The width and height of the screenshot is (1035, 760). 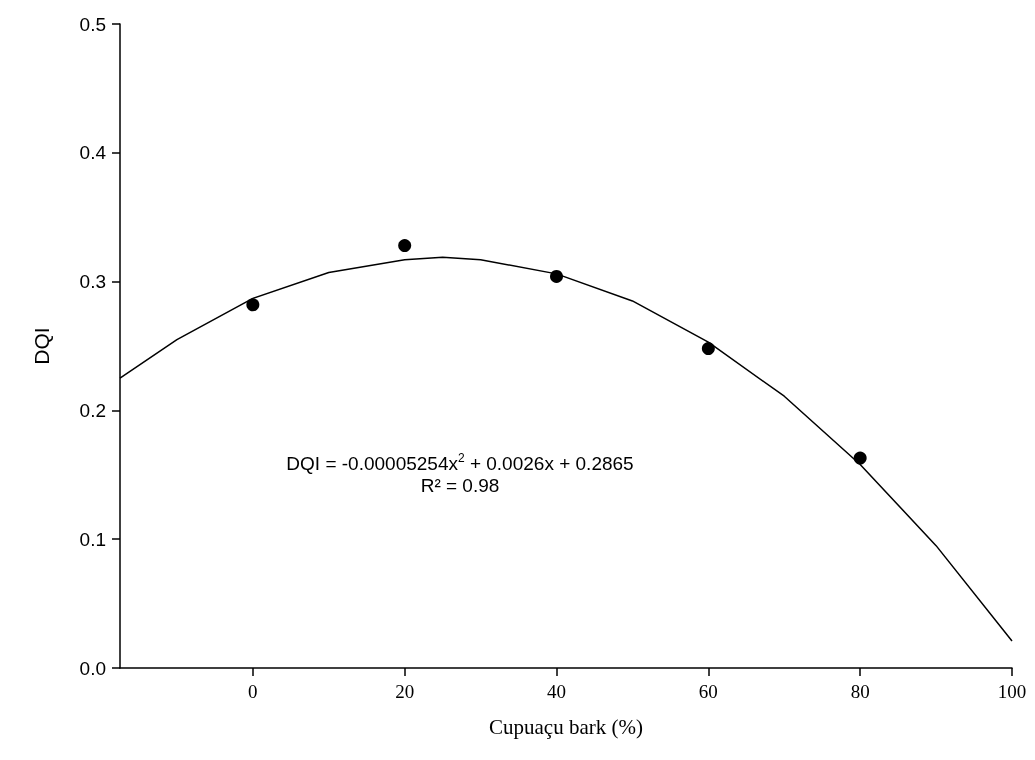 What do you see at coordinates (708, 691) in the screenshot?
I see `x-tick-label: 60` at bounding box center [708, 691].